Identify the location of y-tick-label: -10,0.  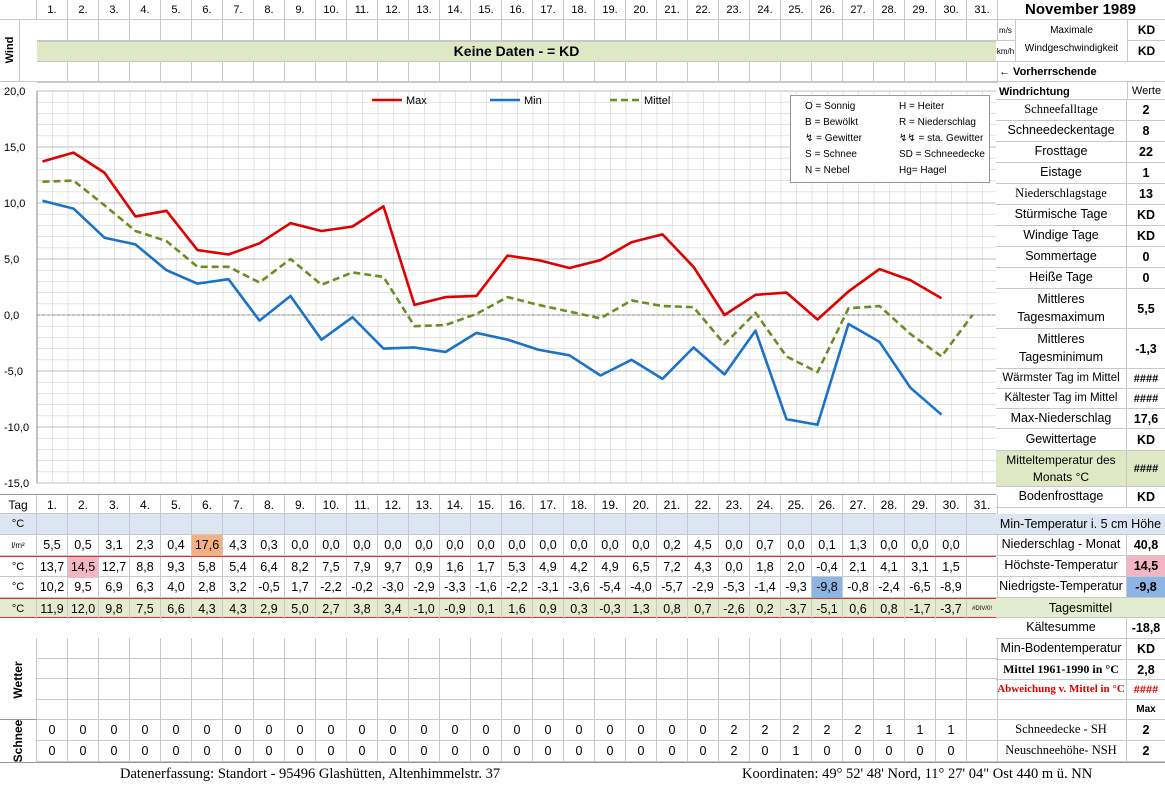
(16, 428).